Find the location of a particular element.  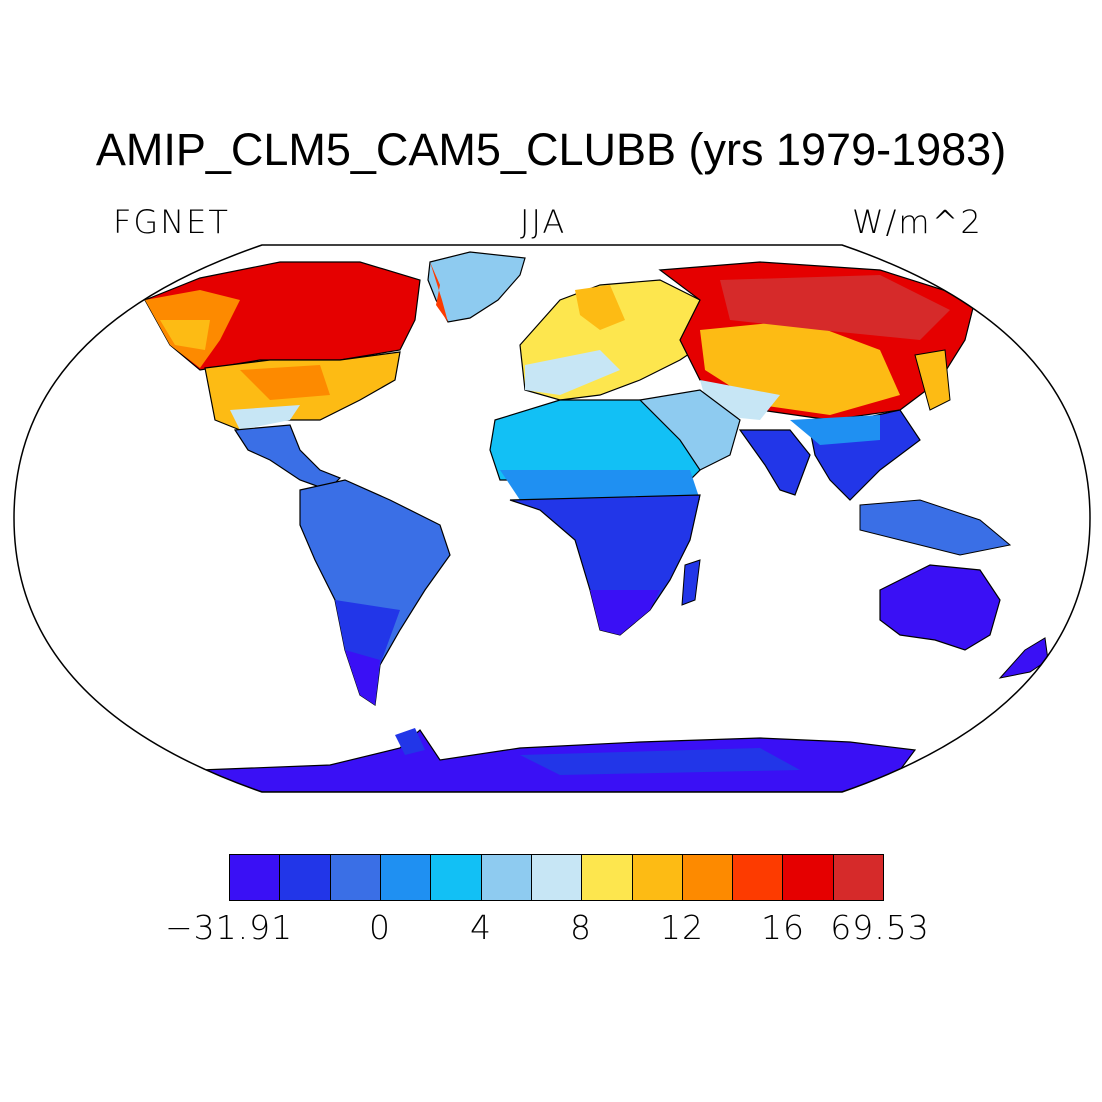

africa-north is located at coordinates (595, 440).